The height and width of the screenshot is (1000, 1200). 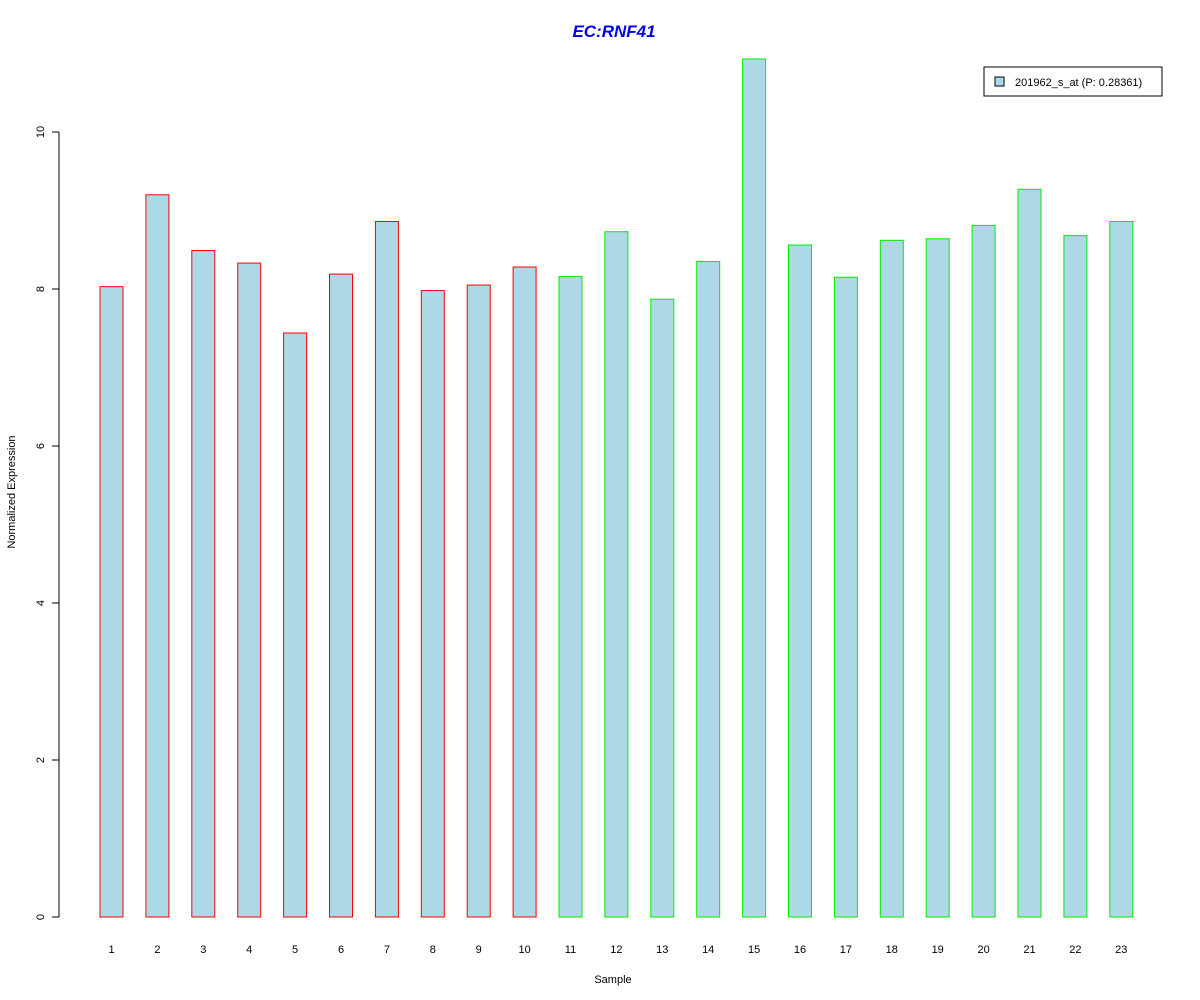 What do you see at coordinates (846, 950) in the screenshot?
I see `x-tick-label: 17` at bounding box center [846, 950].